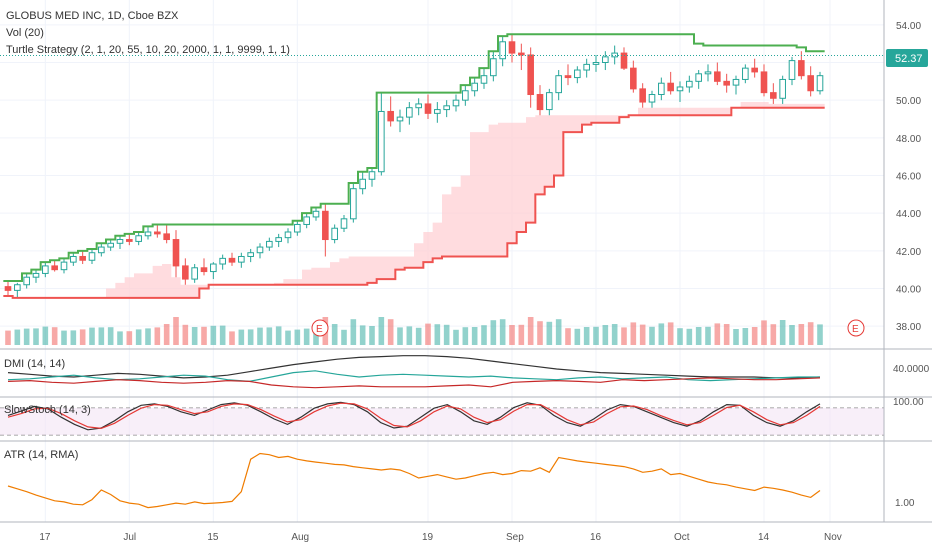 The height and width of the screenshot is (555, 932). I want to click on earnings-marker-2: E, so click(856, 328).